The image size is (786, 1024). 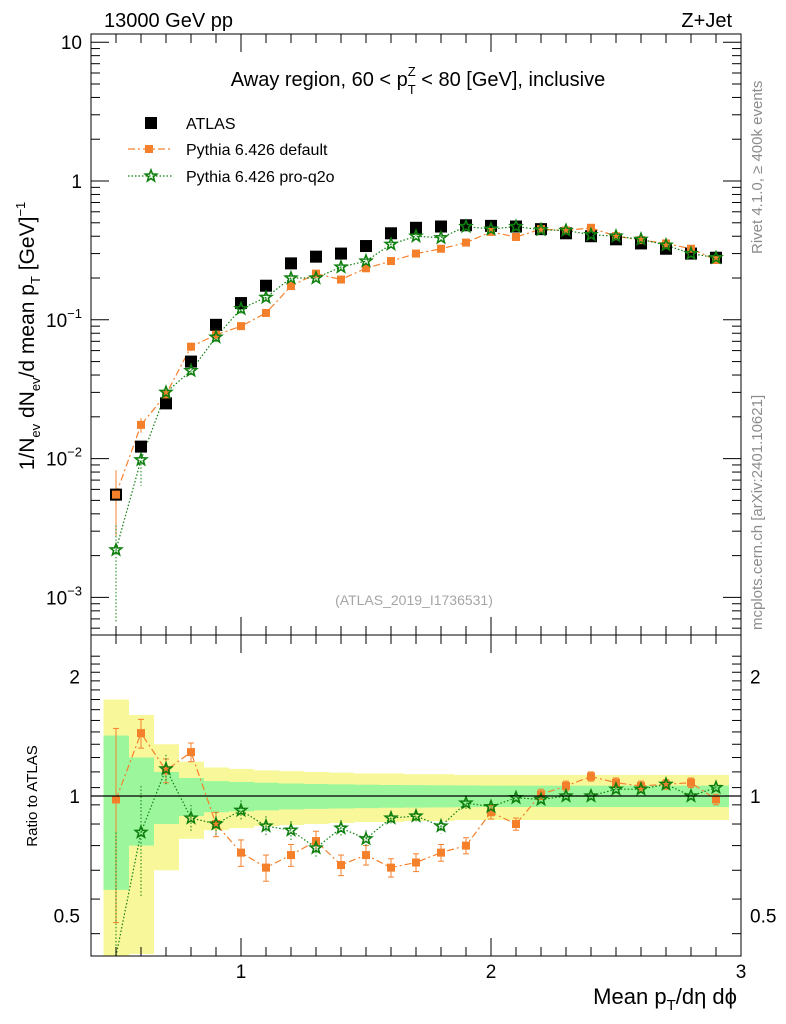 I want to click on legend-proq2o-marker, so click(x=151, y=175).